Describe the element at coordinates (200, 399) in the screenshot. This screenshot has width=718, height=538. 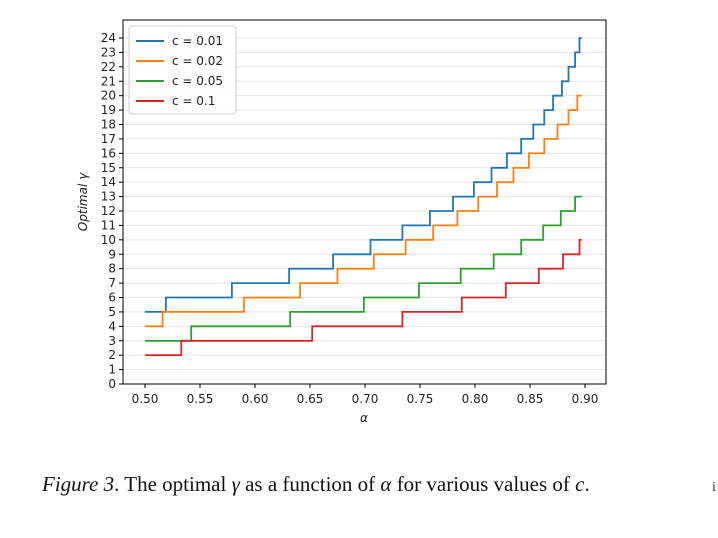
I see `x-tick-label: 0.55` at that location.